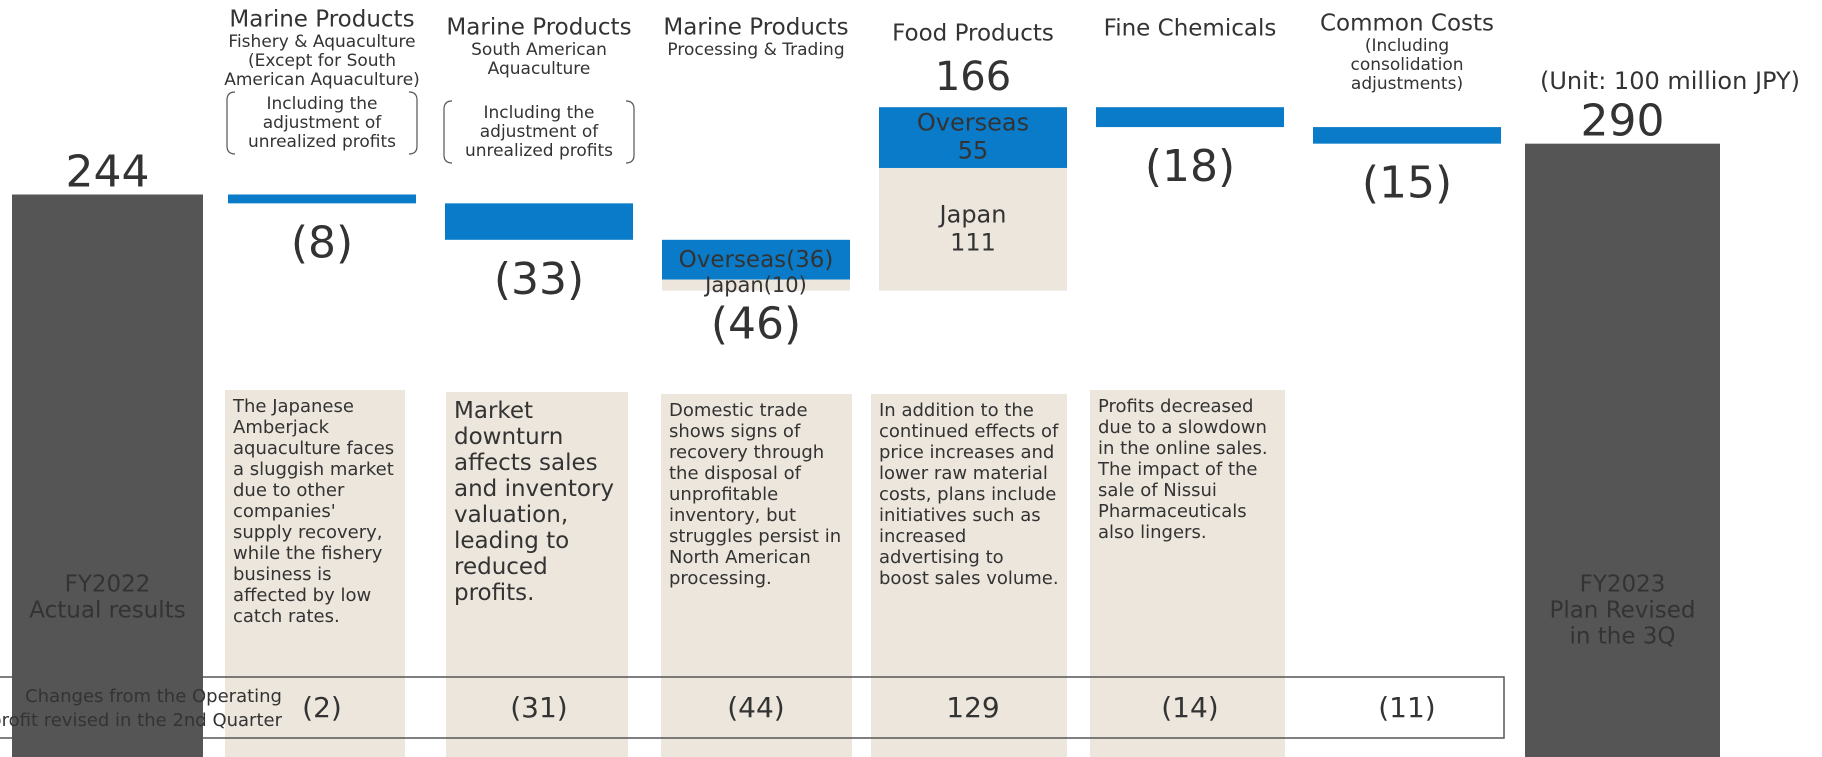 This screenshot has width=1822, height=757. What do you see at coordinates (322, 80) in the screenshot?
I see `category-sublabel: American Aquaculture)` at bounding box center [322, 80].